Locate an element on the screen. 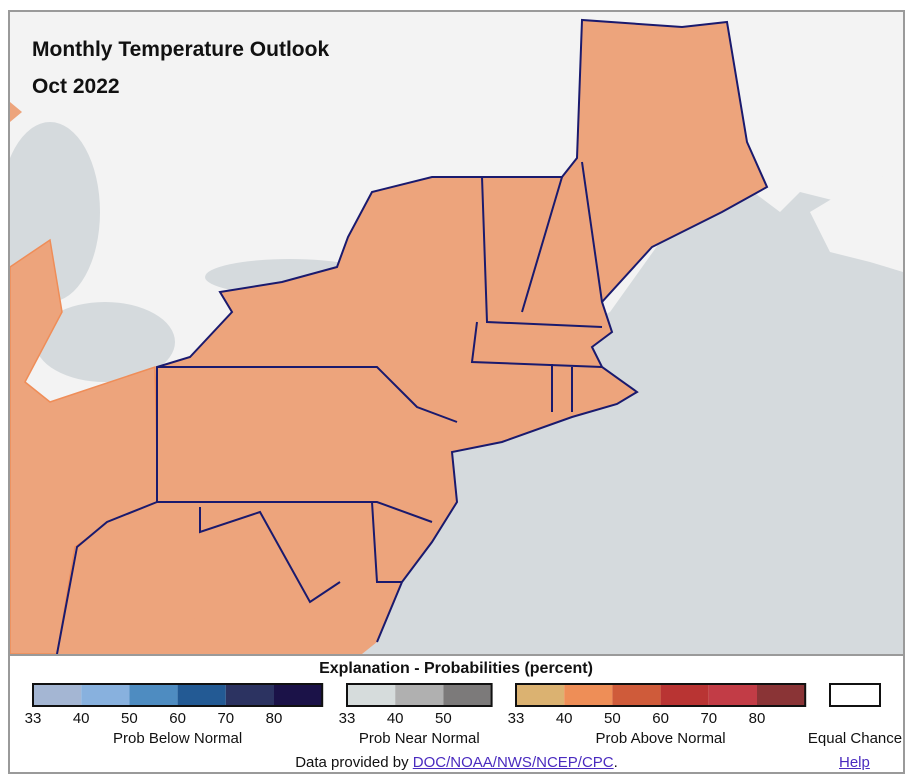  legend-group-label: Equal Chance is located at coordinates (855, 738).